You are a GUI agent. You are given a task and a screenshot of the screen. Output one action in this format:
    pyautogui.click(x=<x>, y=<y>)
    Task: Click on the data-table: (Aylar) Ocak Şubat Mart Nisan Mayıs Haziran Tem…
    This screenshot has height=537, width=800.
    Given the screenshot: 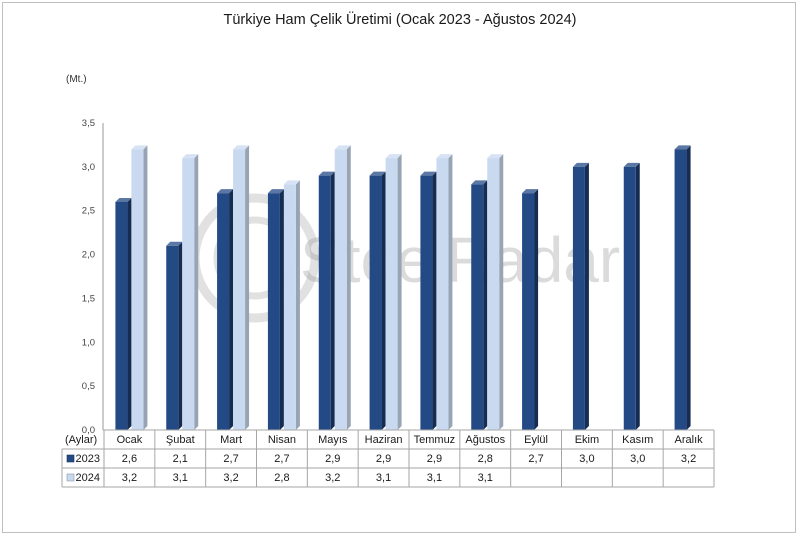 What is the action you would take?
    pyautogui.click(x=388, y=458)
    